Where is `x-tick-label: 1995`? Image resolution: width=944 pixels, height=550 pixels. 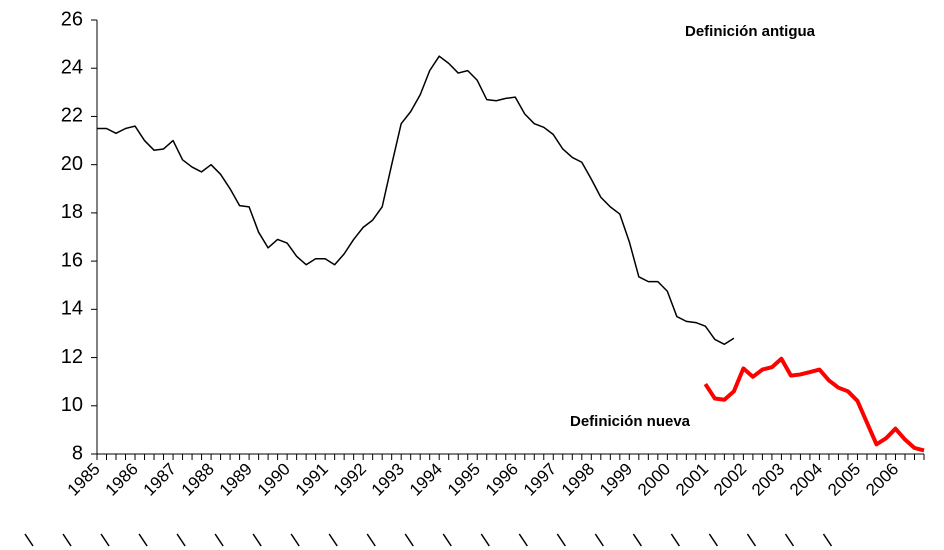 x-tick-label: 1995 is located at coordinates (464, 479).